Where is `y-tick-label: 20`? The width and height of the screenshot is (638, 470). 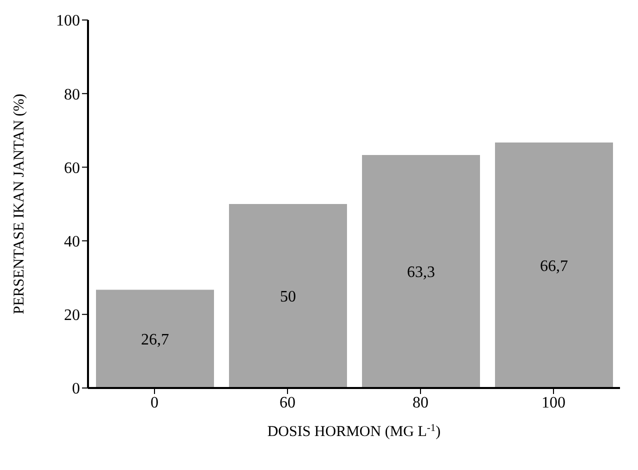 y-tick-label: 20 is located at coordinates (72, 315).